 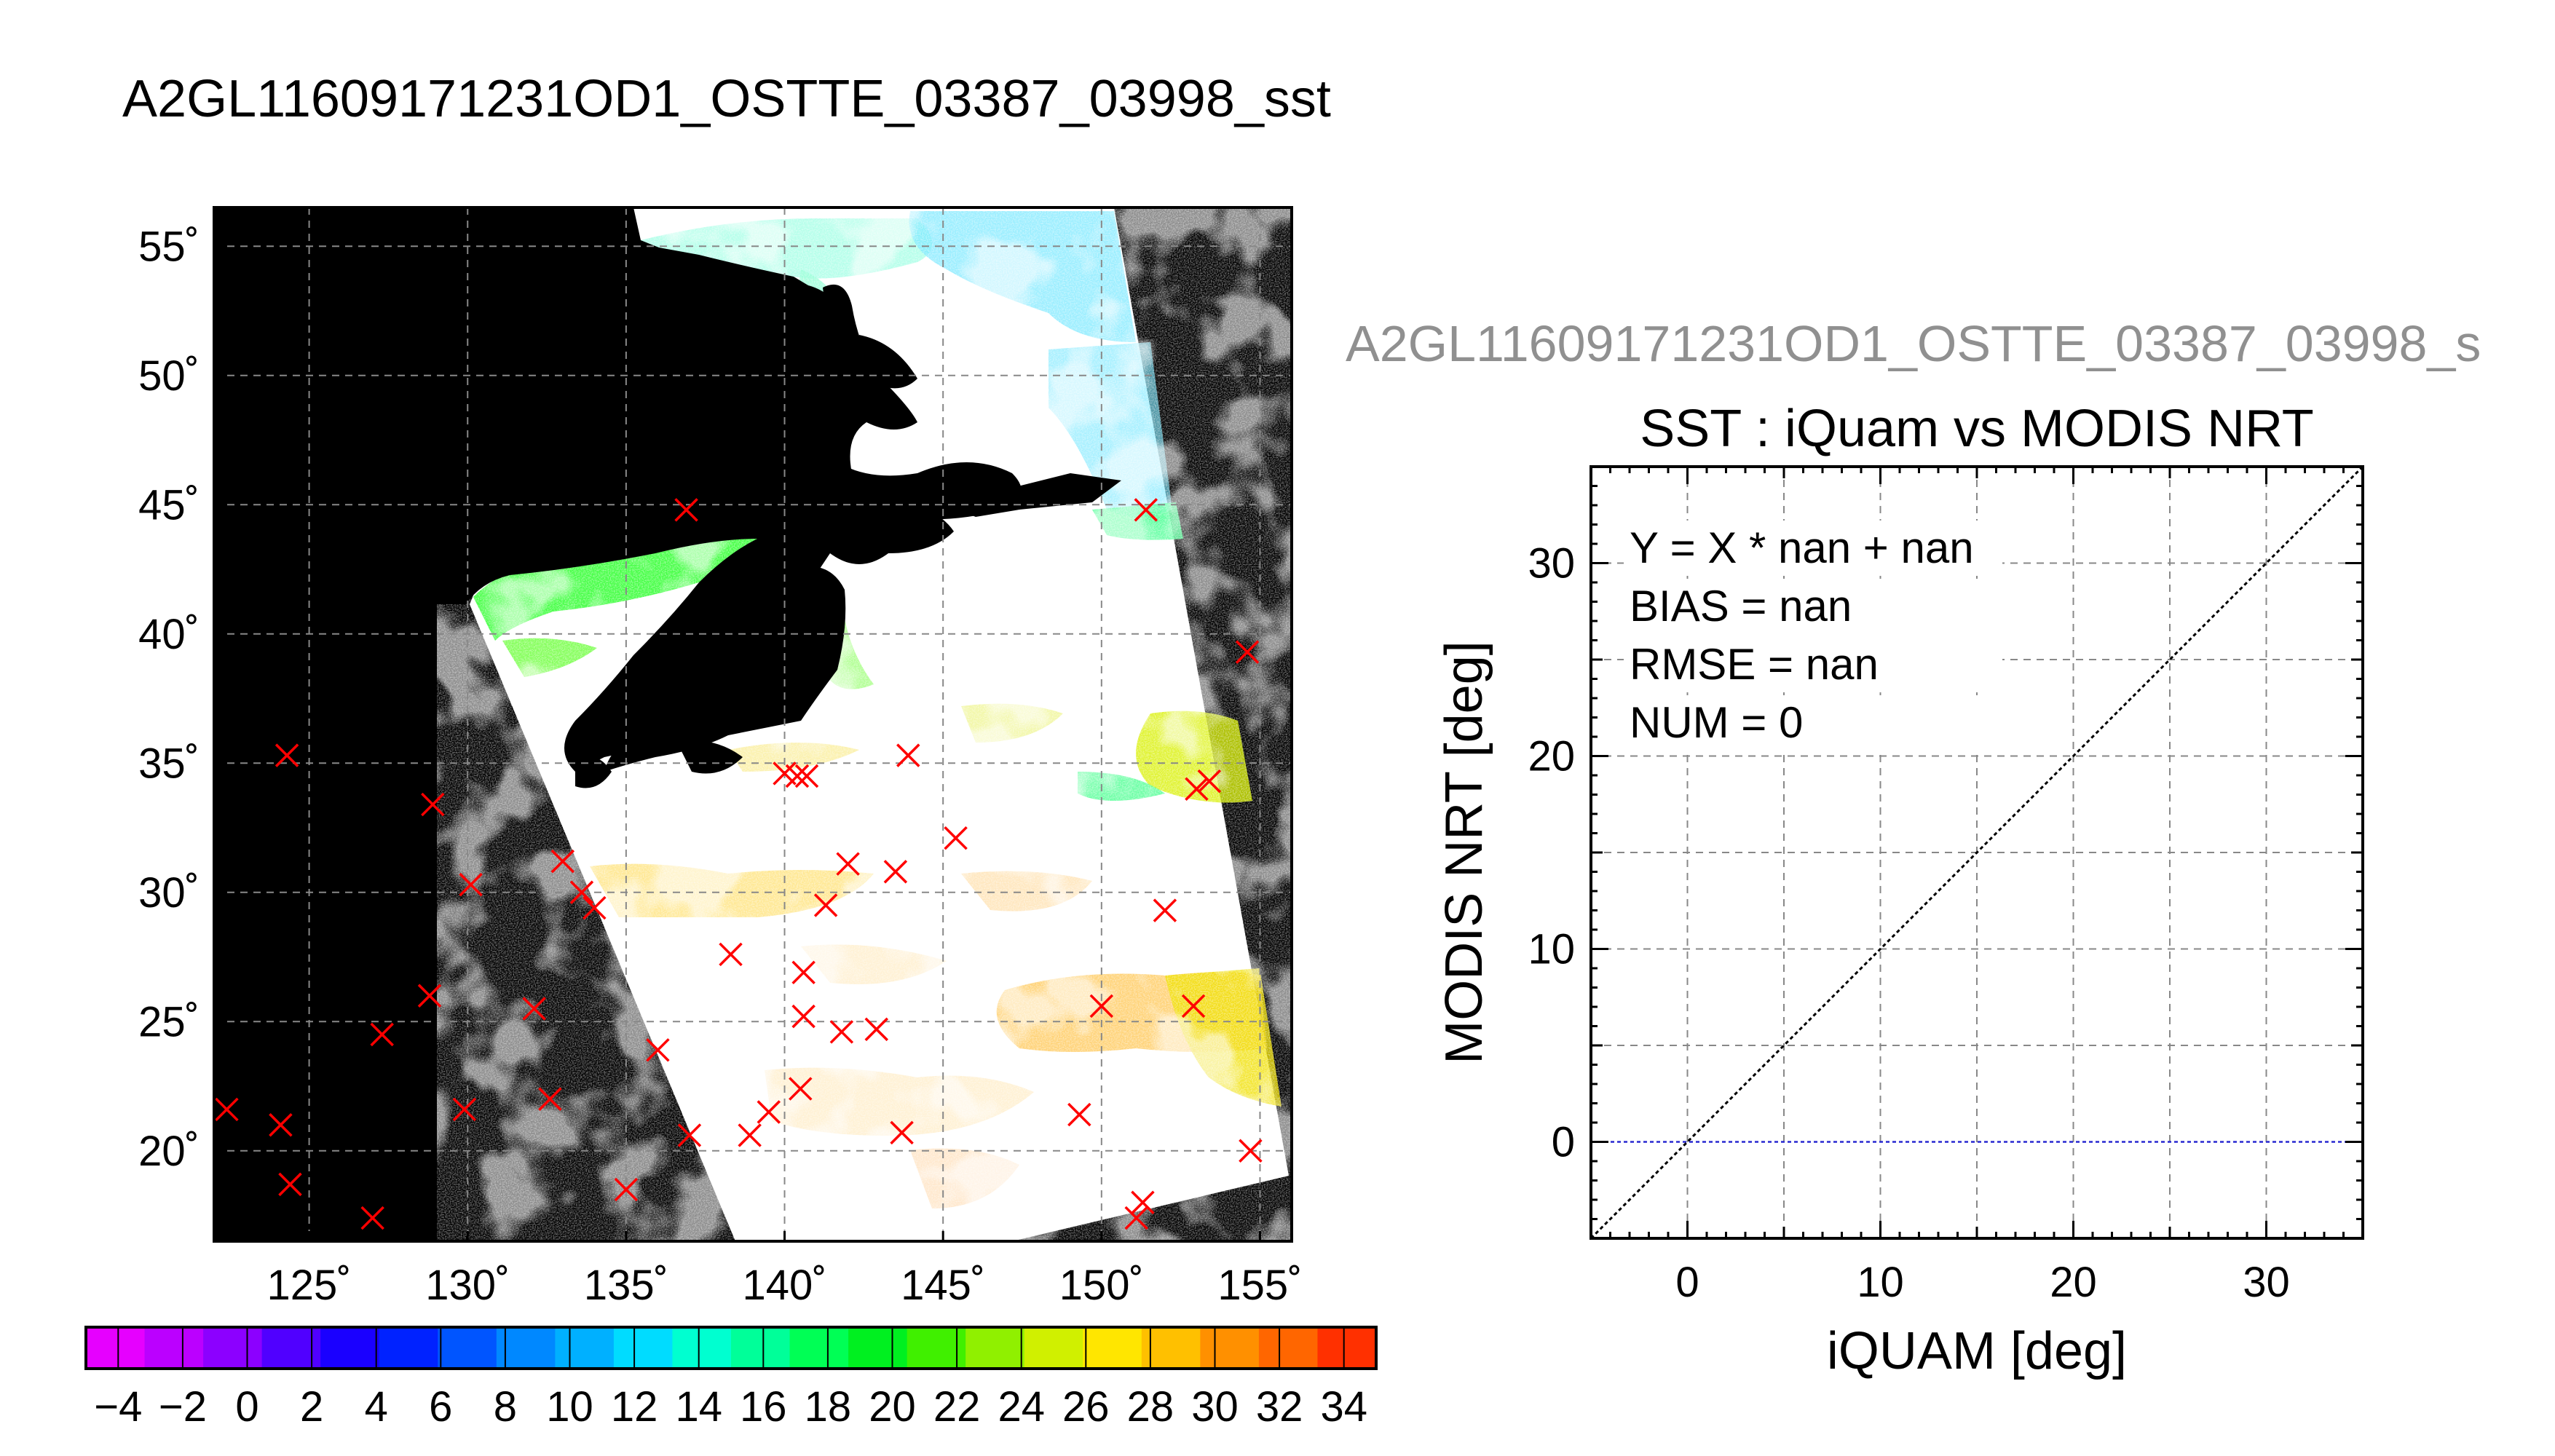 What do you see at coordinates (169, 893) in the screenshot?
I see `map-lat-tick-label: 30˚` at bounding box center [169, 893].